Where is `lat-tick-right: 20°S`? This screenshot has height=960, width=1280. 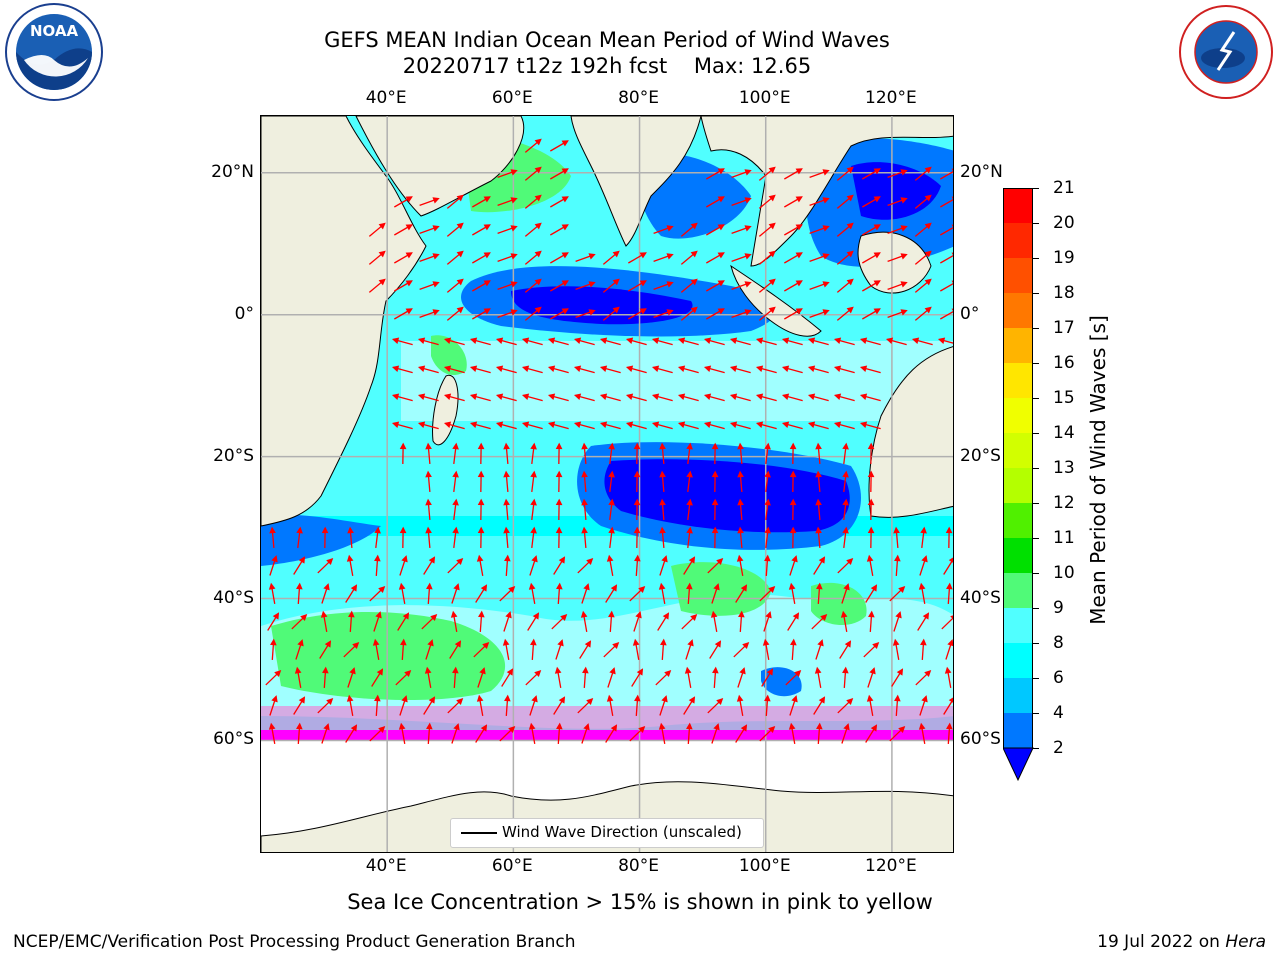
lat-tick-right: 20°S is located at coordinates (980, 455).